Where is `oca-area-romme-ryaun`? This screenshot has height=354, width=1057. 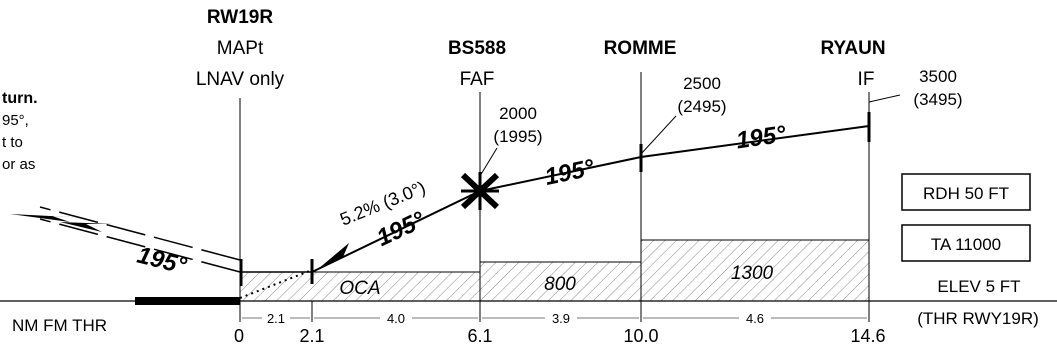 oca-area-romme-ryaun is located at coordinates (755, 270).